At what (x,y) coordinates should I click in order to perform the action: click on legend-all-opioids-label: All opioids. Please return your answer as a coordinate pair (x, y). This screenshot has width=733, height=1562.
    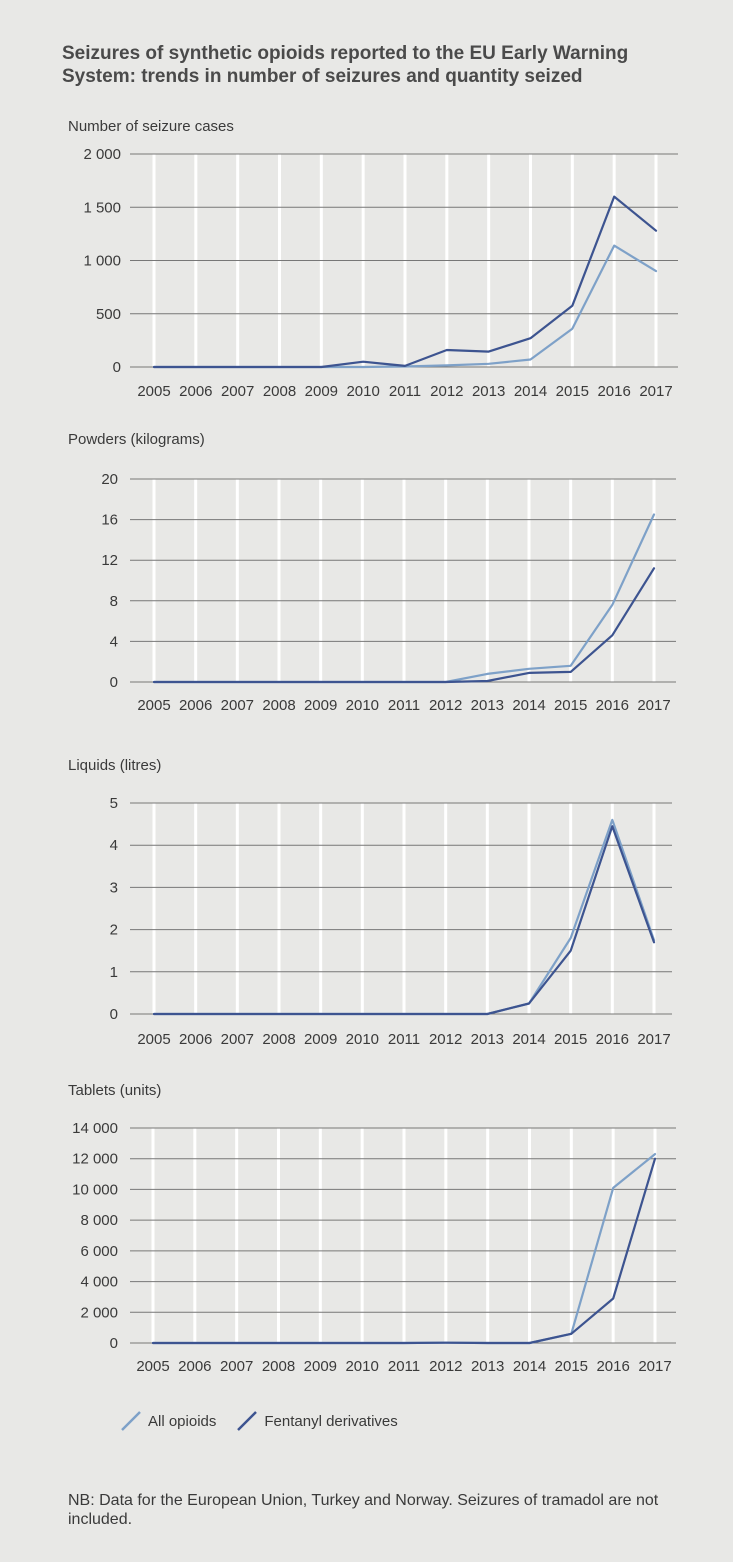
    Looking at the image, I should click on (182, 1421).